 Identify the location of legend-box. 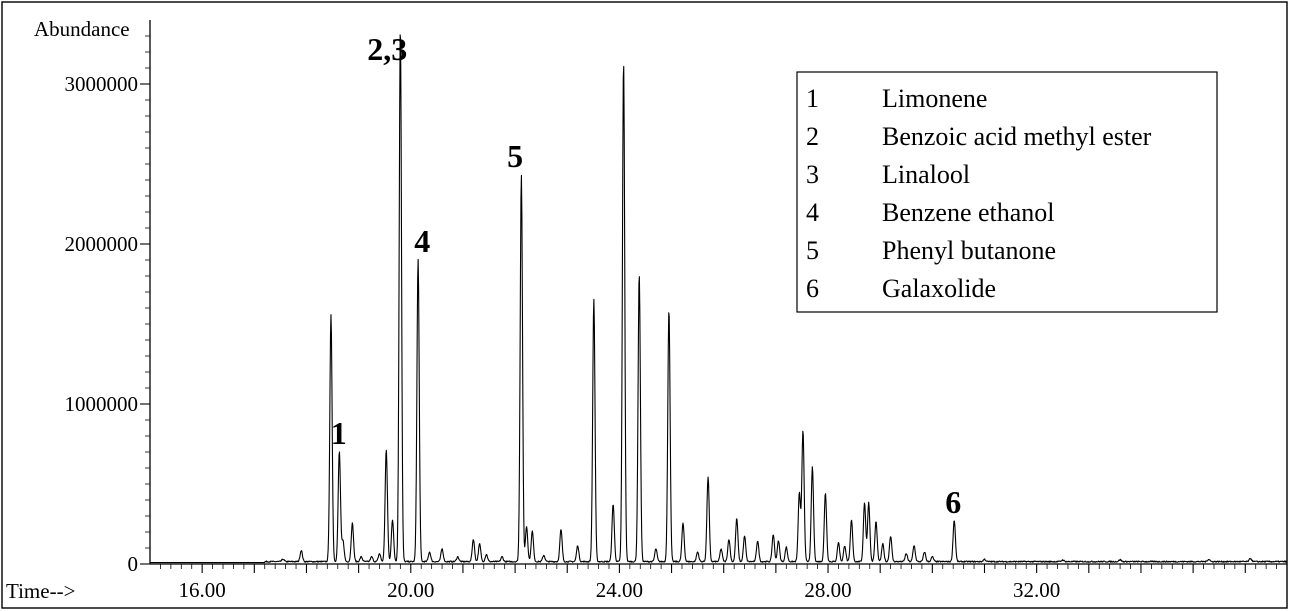
(1007, 192).